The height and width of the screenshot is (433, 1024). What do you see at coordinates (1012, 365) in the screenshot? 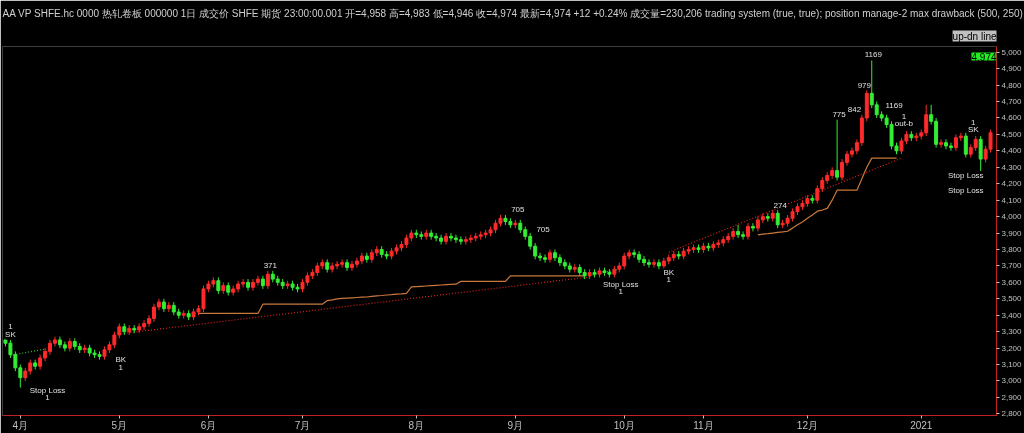
I see `y-tick-label: 3,100` at bounding box center [1012, 365].